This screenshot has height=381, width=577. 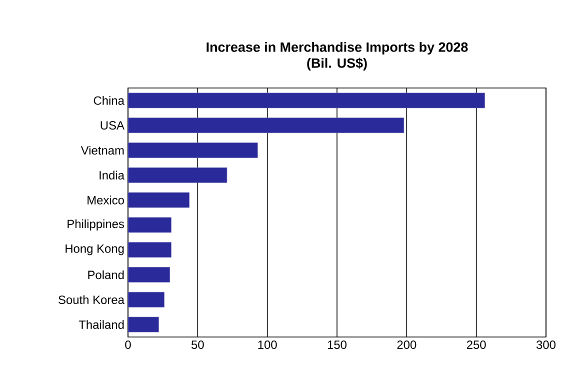 What do you see at coordinates (337, 344) in the screenshot?
I see `x-tick-label: 150` at bounding box center [337, 344].